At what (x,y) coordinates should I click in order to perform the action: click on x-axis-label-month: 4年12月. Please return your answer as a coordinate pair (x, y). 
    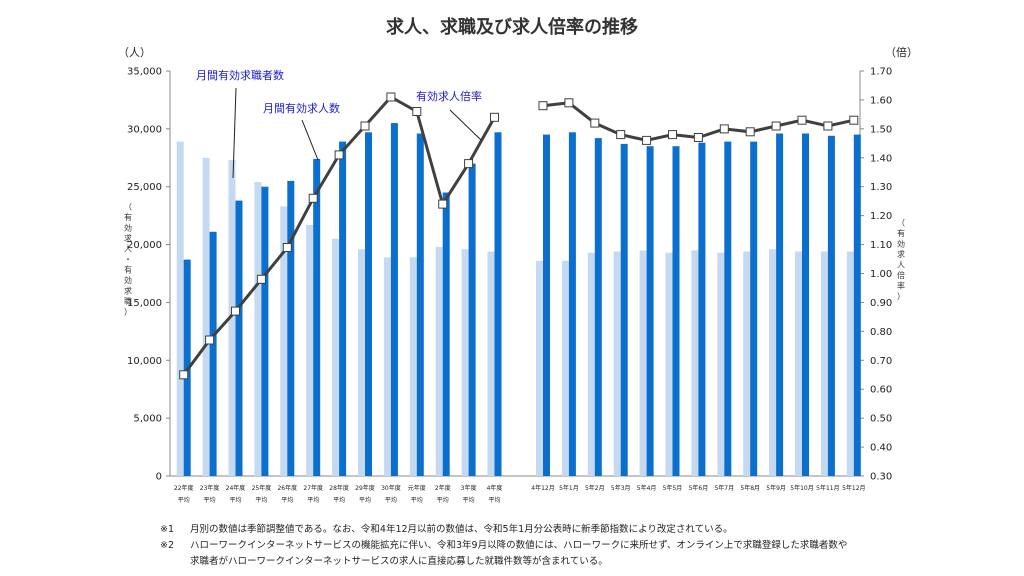
    Looking at the image, I should click on (542, 488).